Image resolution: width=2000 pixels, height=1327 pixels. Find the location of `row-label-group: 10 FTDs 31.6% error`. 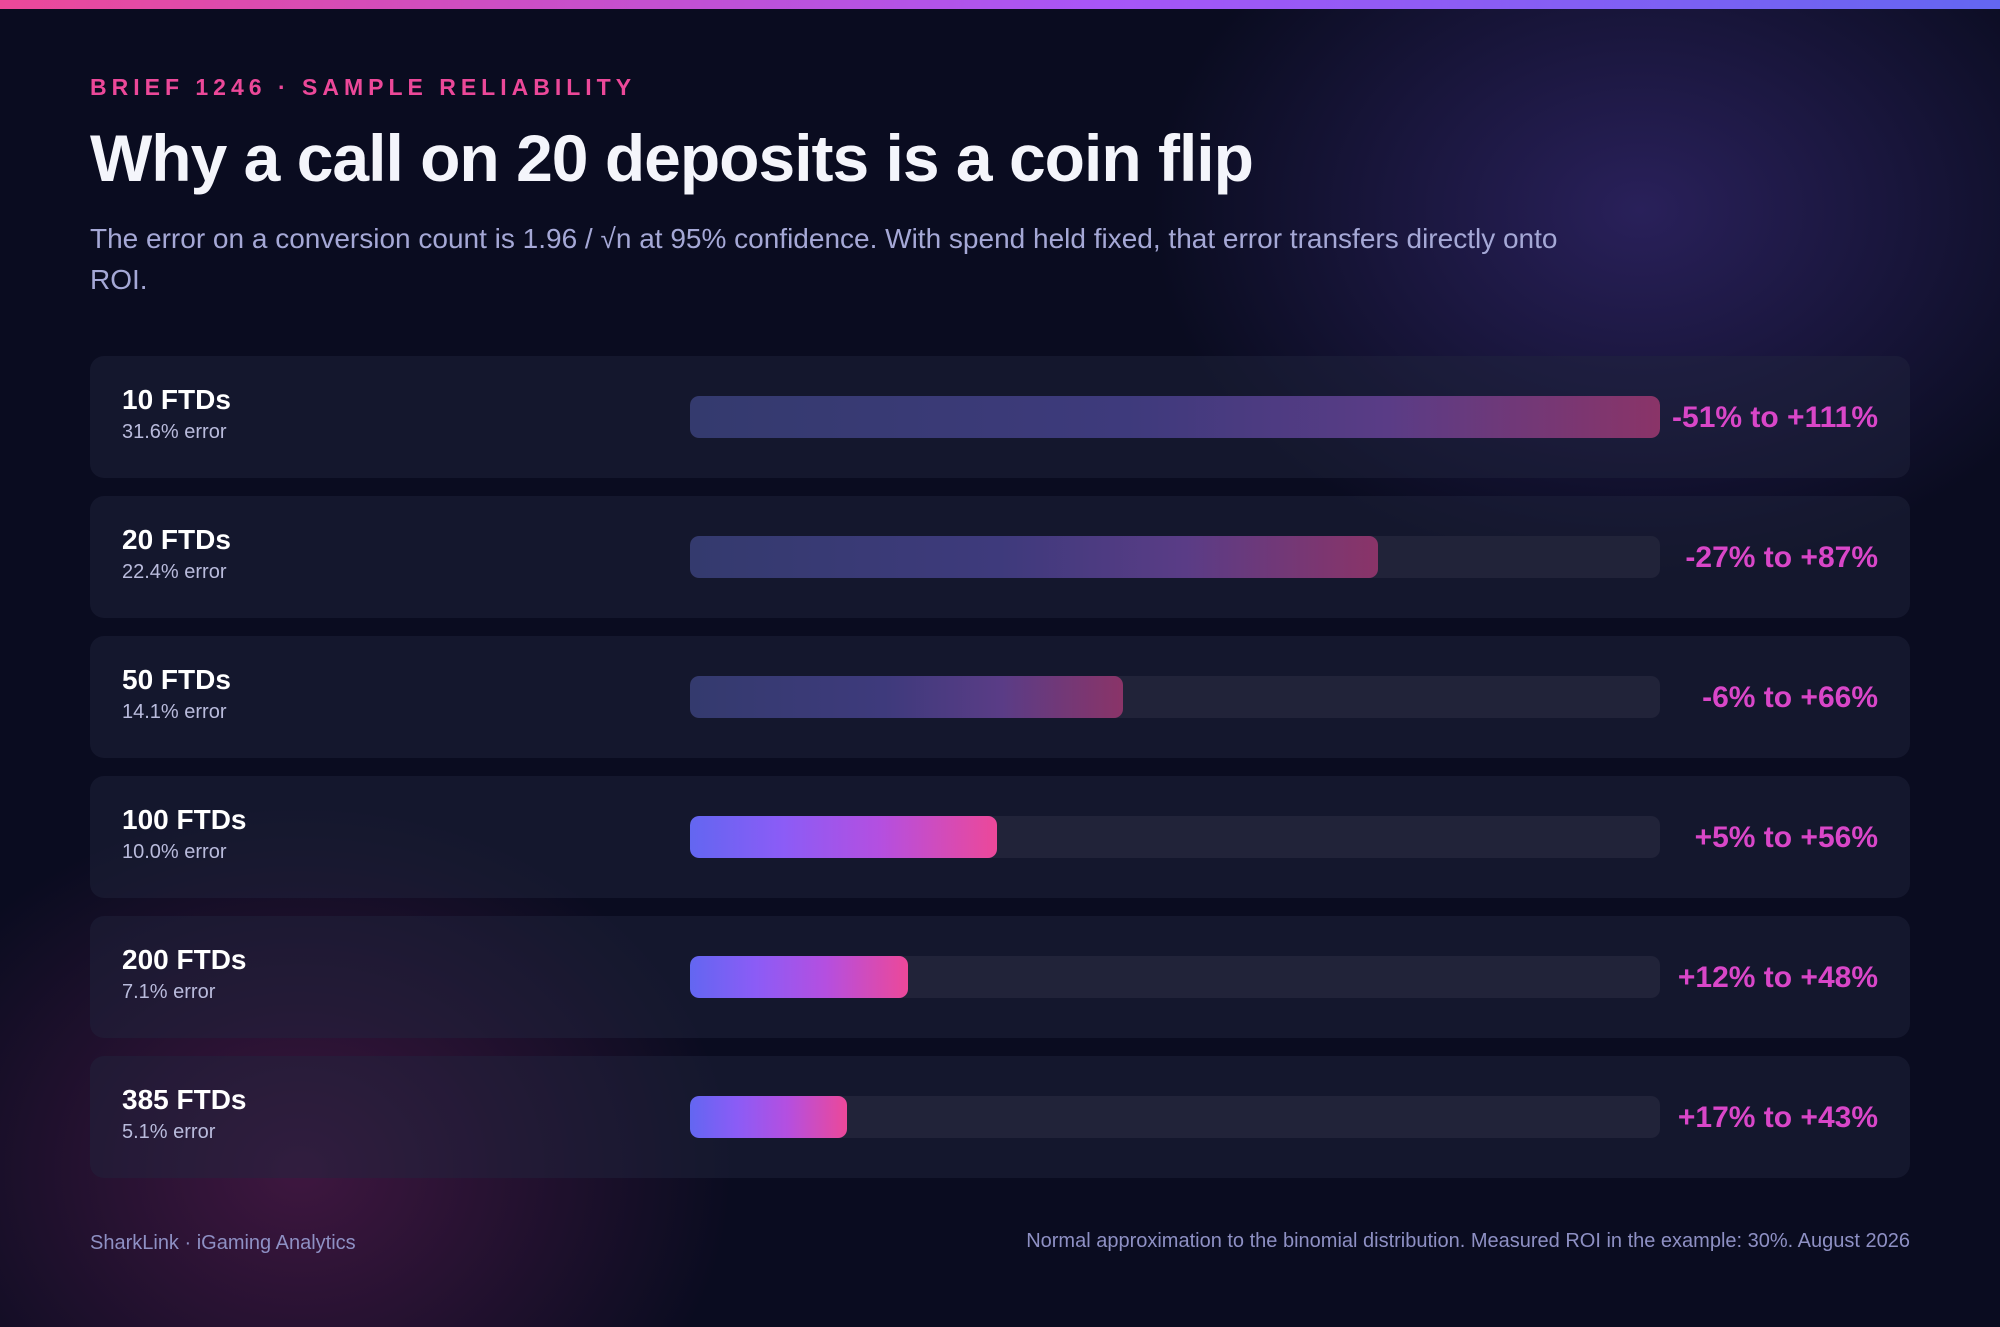

row-label-group: 10 FTDs 31.6% error is located at coordinates (176, 414).